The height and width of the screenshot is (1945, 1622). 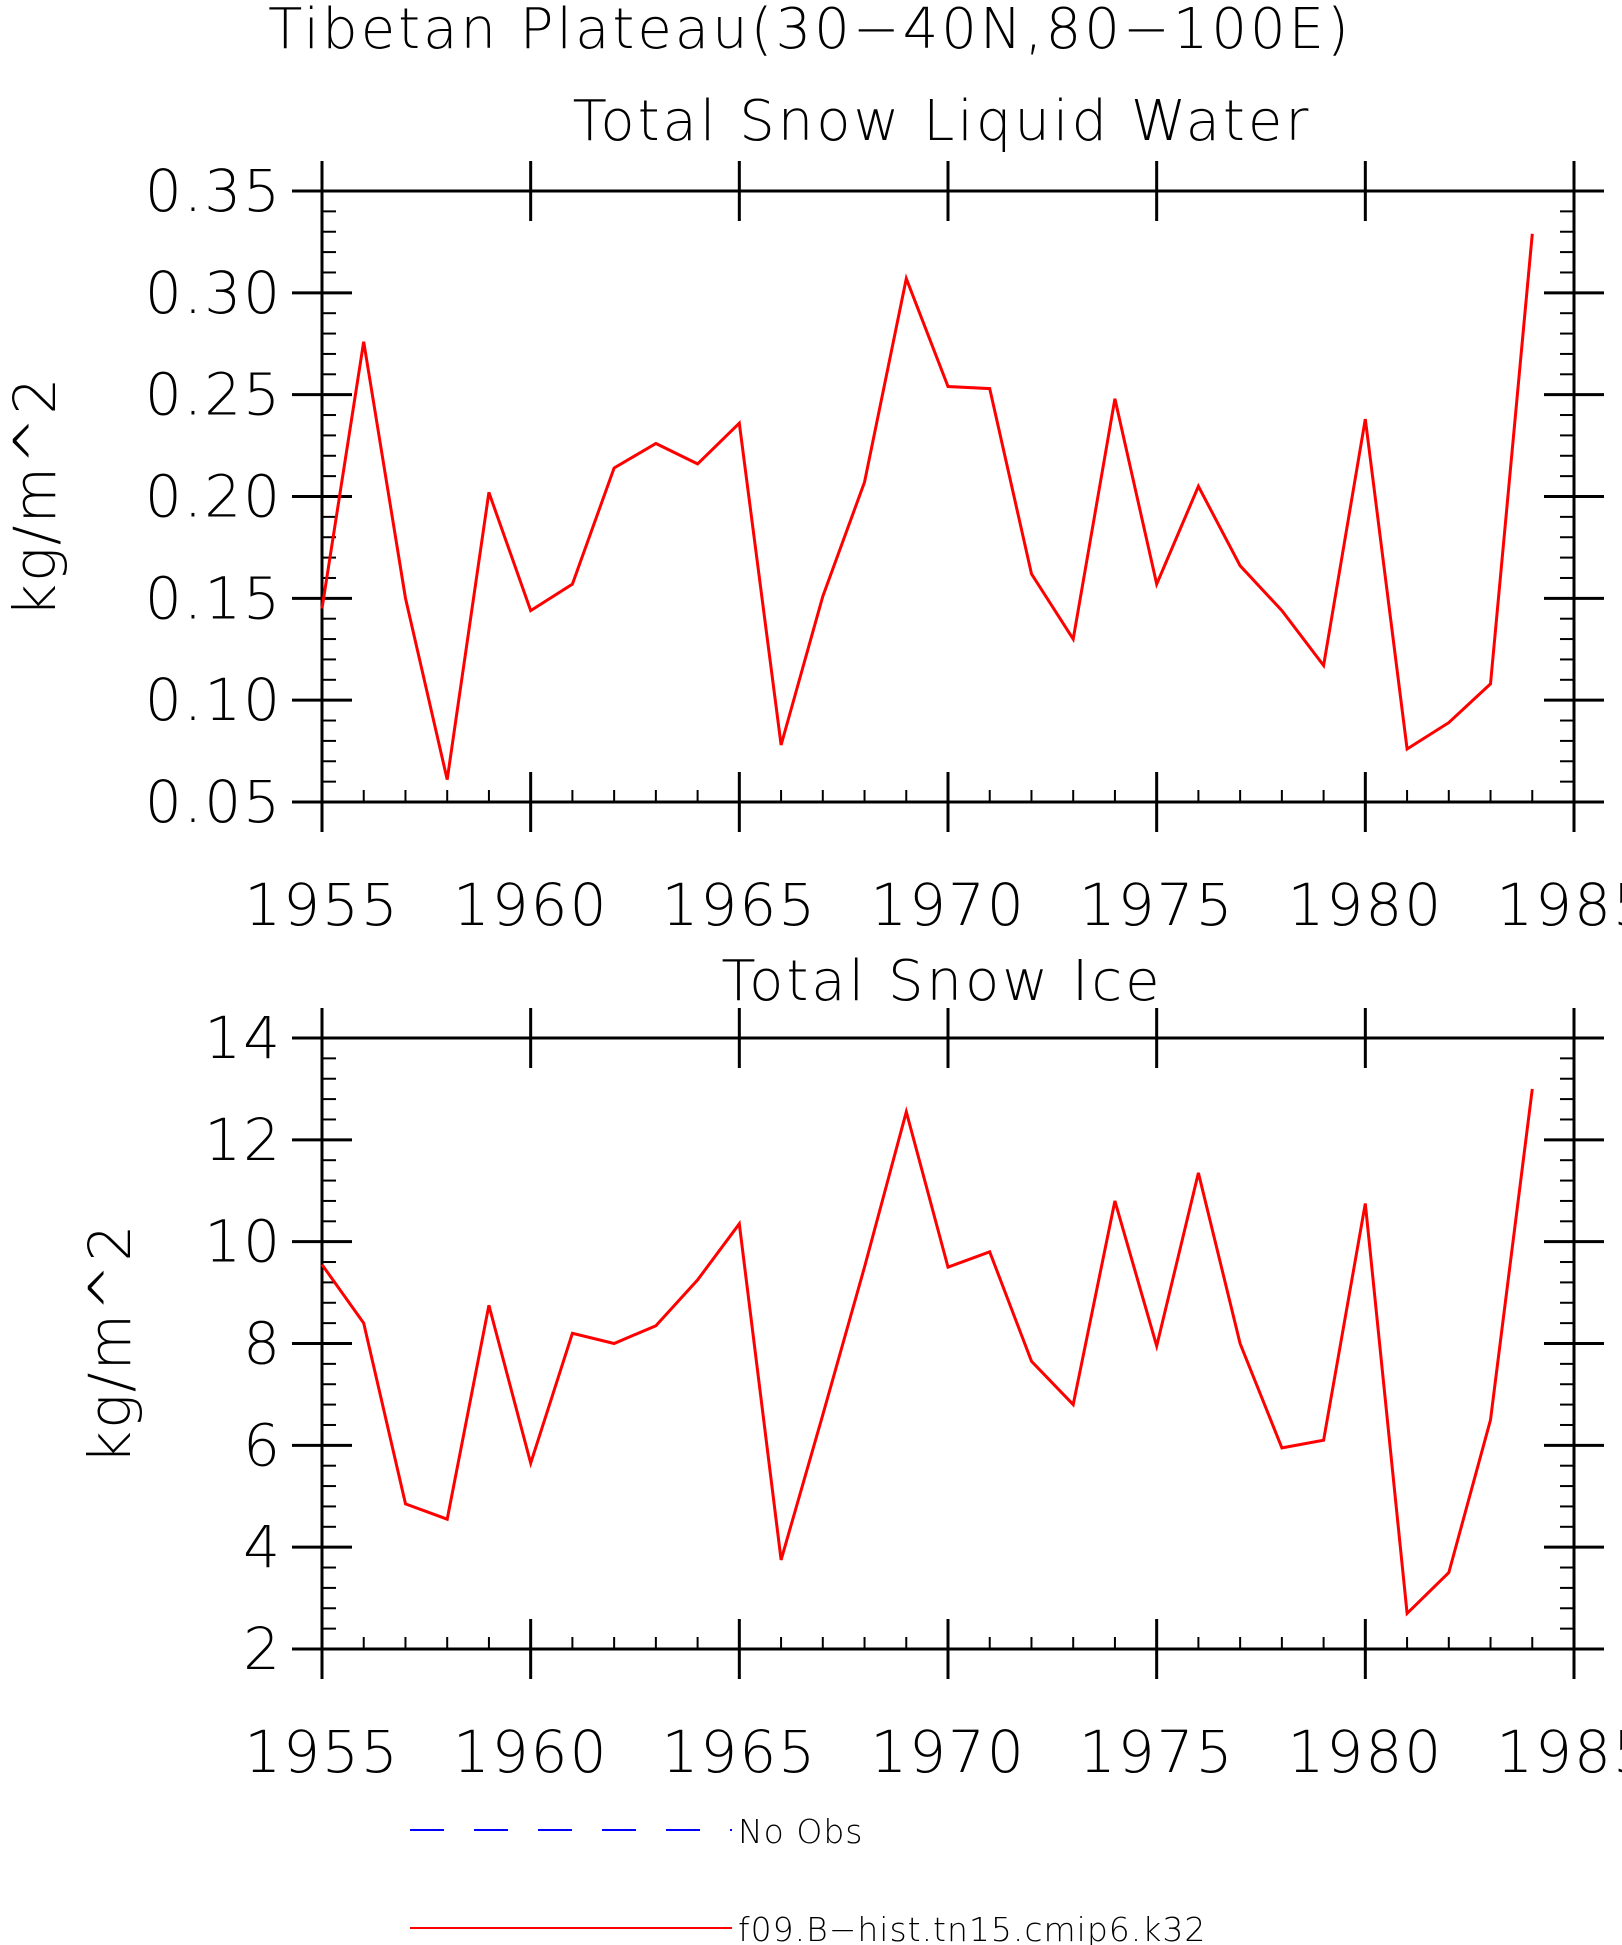 I want to click on chart-title: Total Snow Liquid Water, so click(x=942, y=121).